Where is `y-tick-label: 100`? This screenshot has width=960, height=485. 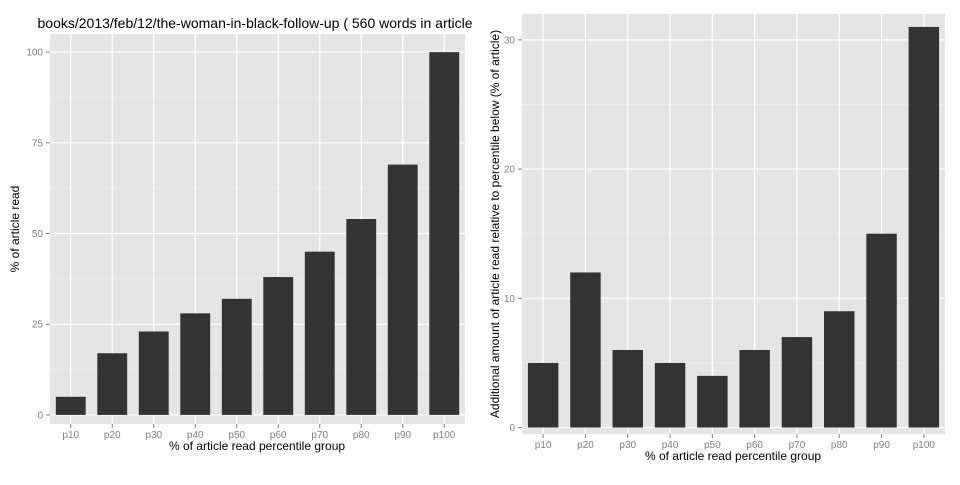
y-tick-label: 100 is located at coordinates (34, 53).